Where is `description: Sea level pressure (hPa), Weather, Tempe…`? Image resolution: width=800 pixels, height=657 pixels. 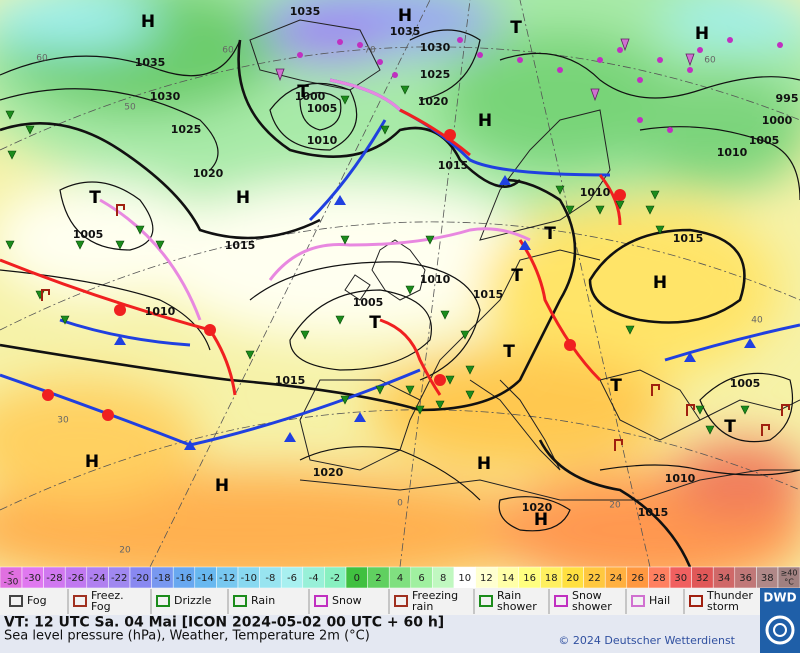
description: Sea level pressure (hPa), Weather, Tempe… is located at coordinates (187, 636).